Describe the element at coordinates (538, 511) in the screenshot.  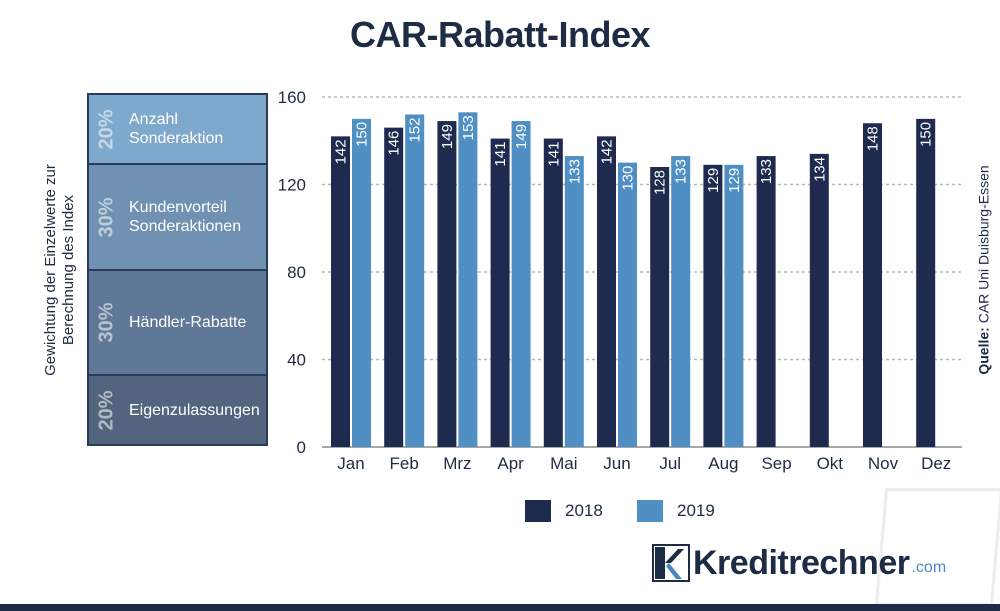
I see `legend-swatch-2018` at that location.